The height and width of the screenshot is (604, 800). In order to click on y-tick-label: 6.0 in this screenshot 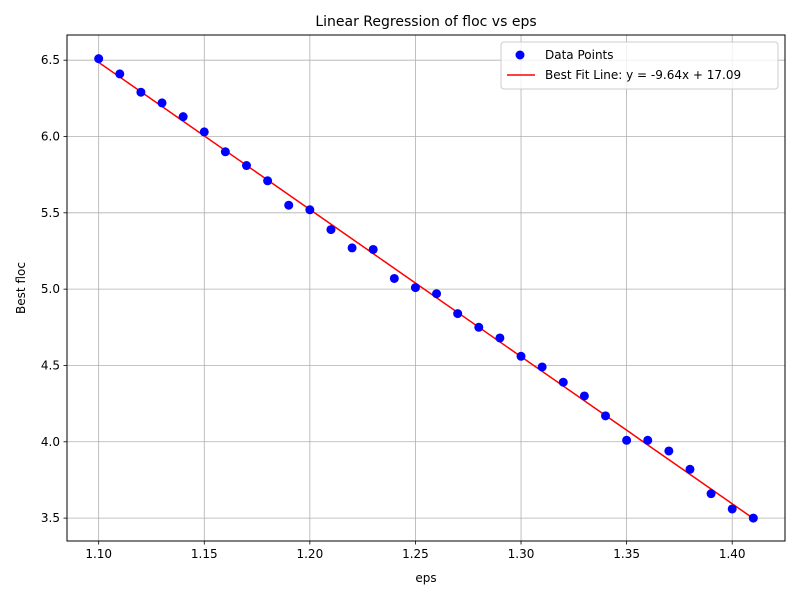, I will do `click(50, 137)`.